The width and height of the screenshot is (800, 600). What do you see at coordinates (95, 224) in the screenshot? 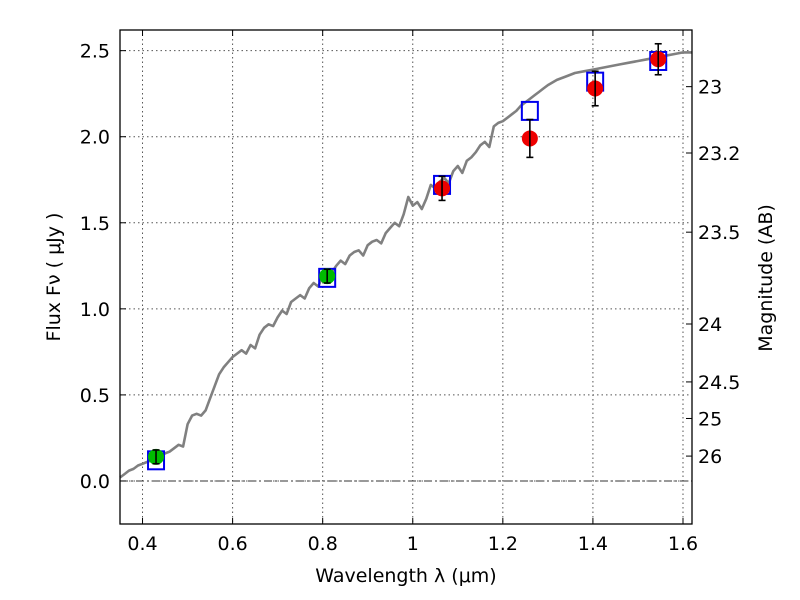
I see `y-tick-label: 1.5` at bounding box center [95, 224].